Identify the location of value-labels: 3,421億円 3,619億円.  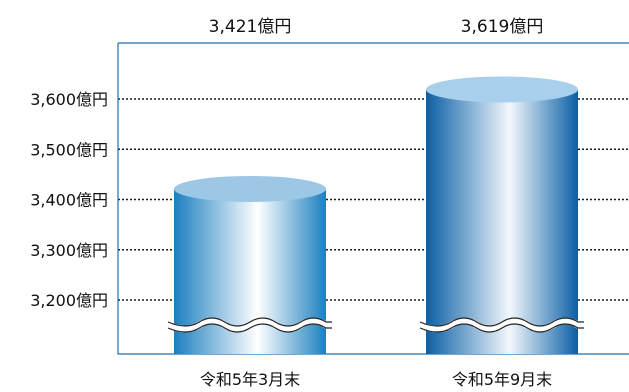
(376, 27).